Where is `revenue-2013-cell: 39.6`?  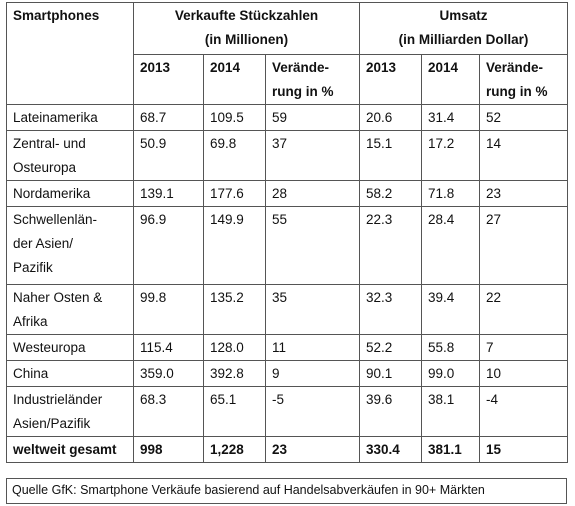 revenue-2013-cell: 39.6 is located at coordinates (390, 411).